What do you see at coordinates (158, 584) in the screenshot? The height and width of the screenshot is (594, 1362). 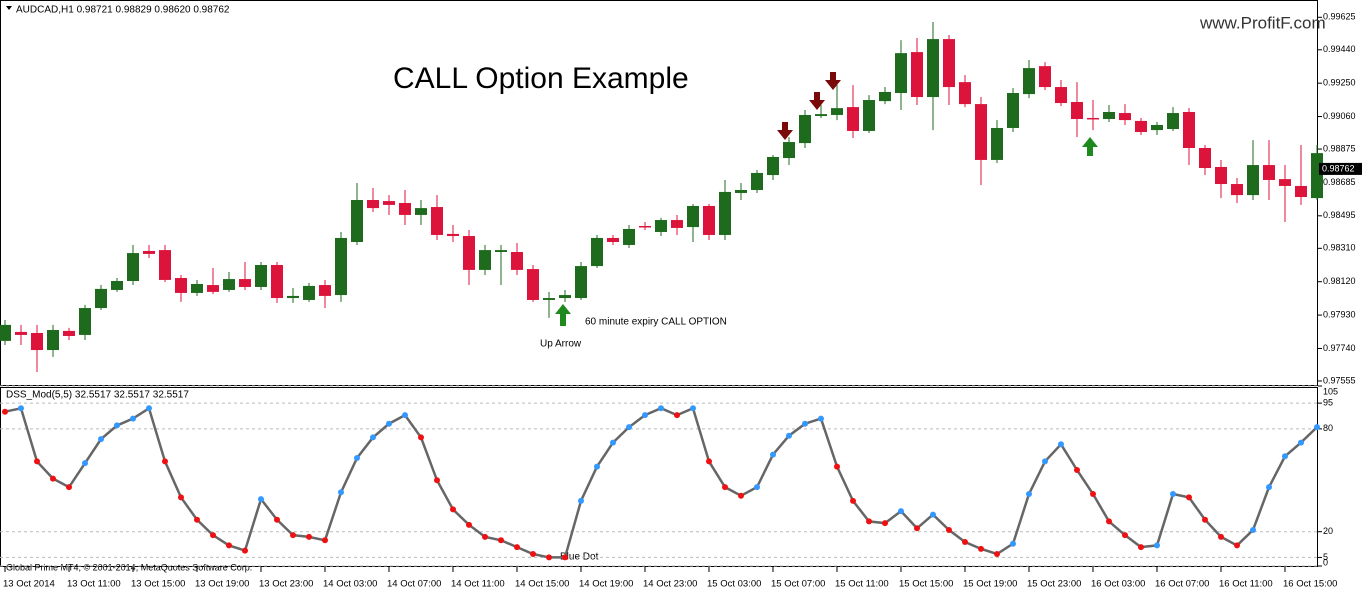 I see `x-tick-label: 13 Oct 15:00` at bounding box center [158, 584].